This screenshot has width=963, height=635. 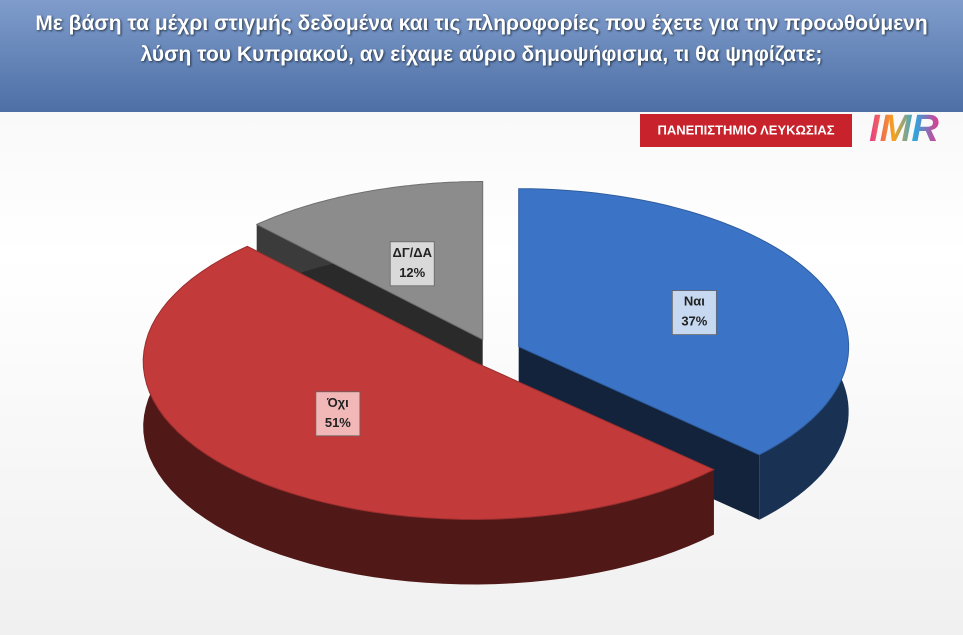 I want to click on value-label: 12%, so click(x=412, y=272).